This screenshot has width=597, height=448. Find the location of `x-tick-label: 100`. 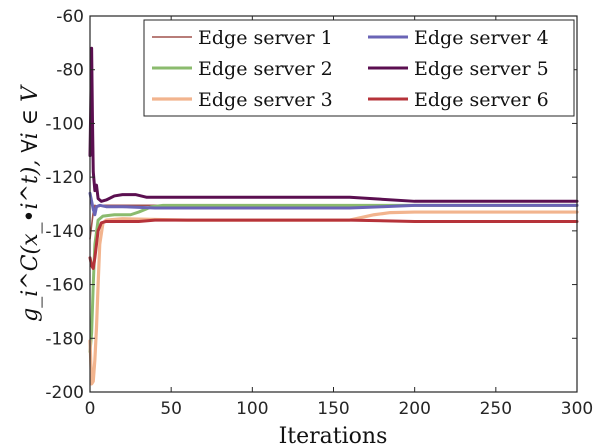

x-tick-label: 100 is located at coordinates (252, 409).